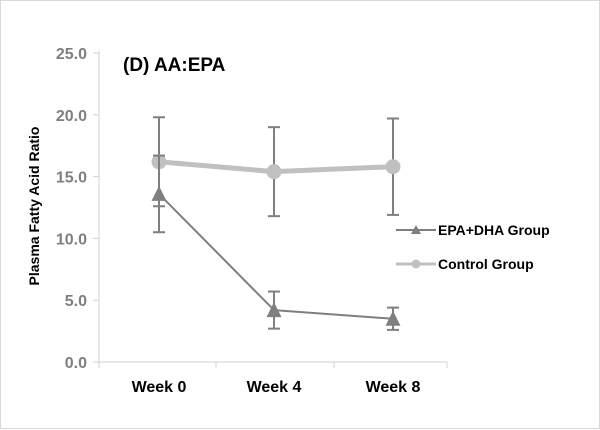 Image resolution: width=600 pixels, height=430 pixels. Describe the element at coordinates (276, 256) in the screenshot. I see `series-line` at that location.